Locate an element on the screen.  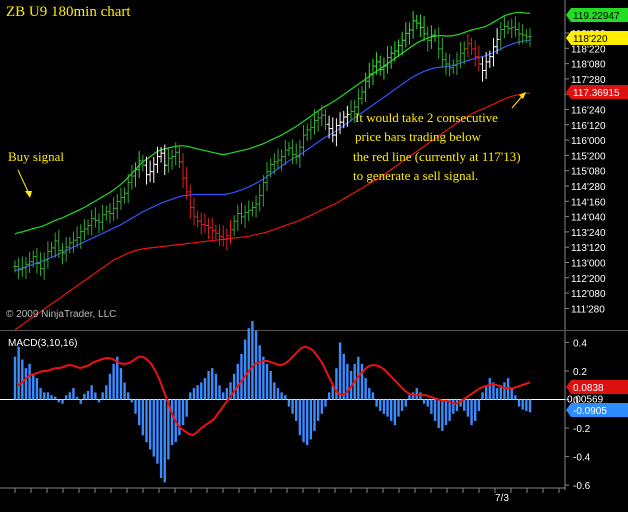
macd-signal-tag-label: 0.0838 is located at coordinates (588, 388).